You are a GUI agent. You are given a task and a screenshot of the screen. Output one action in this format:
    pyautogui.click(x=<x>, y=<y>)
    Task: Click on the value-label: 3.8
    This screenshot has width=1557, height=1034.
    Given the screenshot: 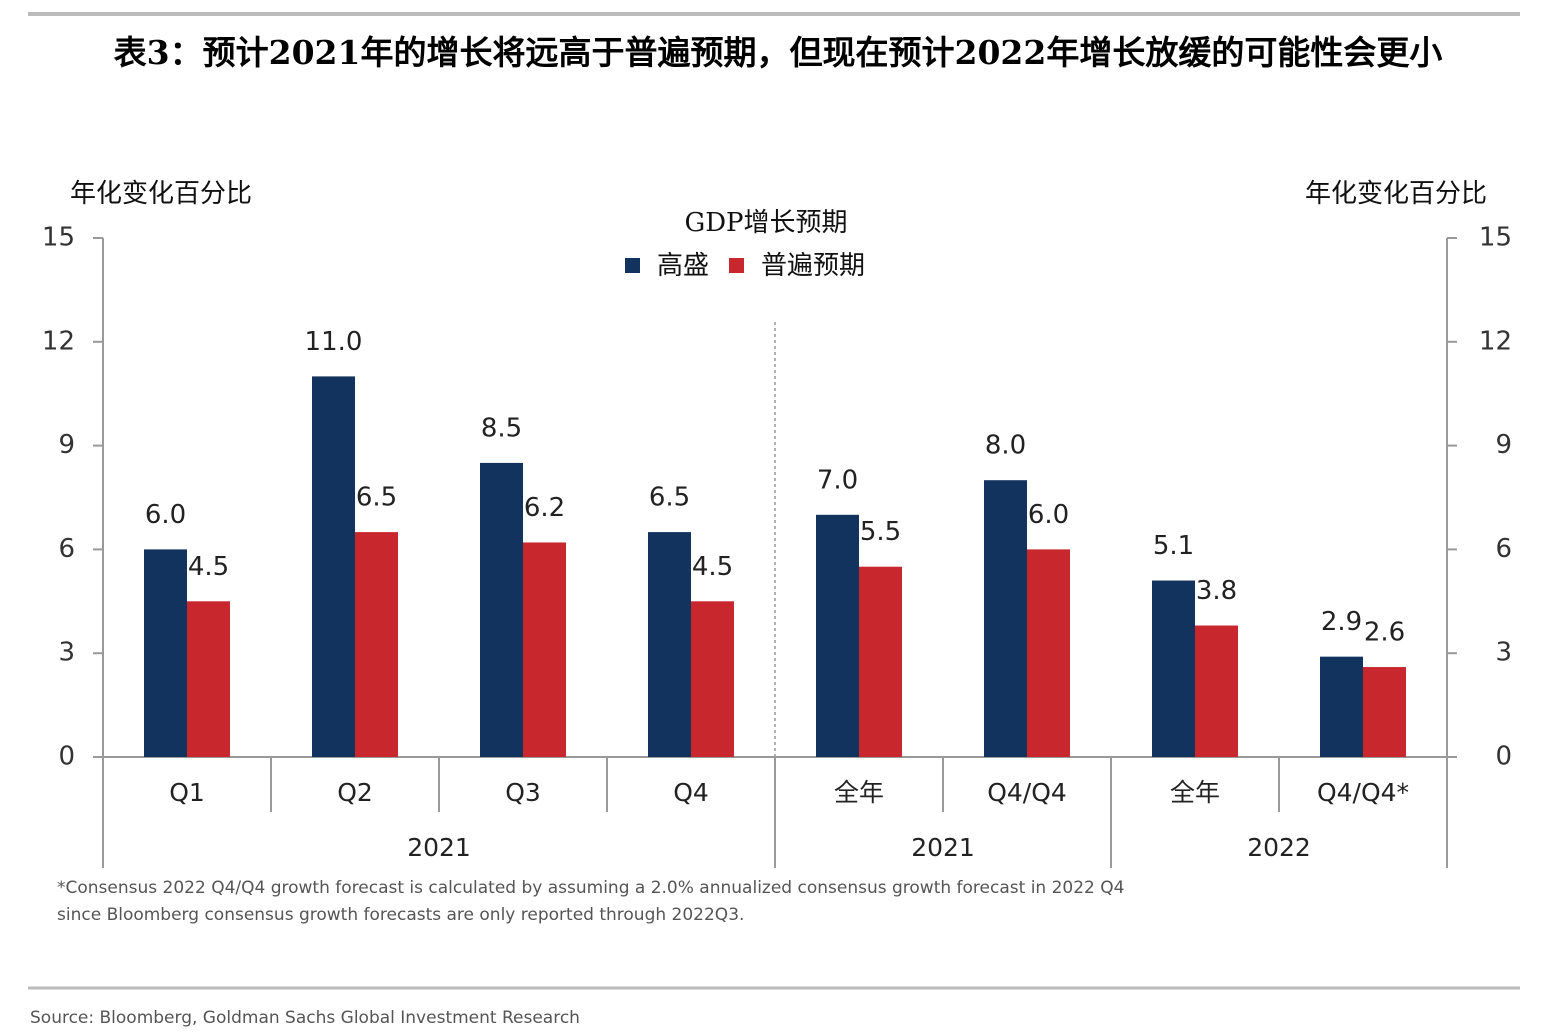 What is the action you would take?
    pyautogui.click(x=1216, y=591)
    